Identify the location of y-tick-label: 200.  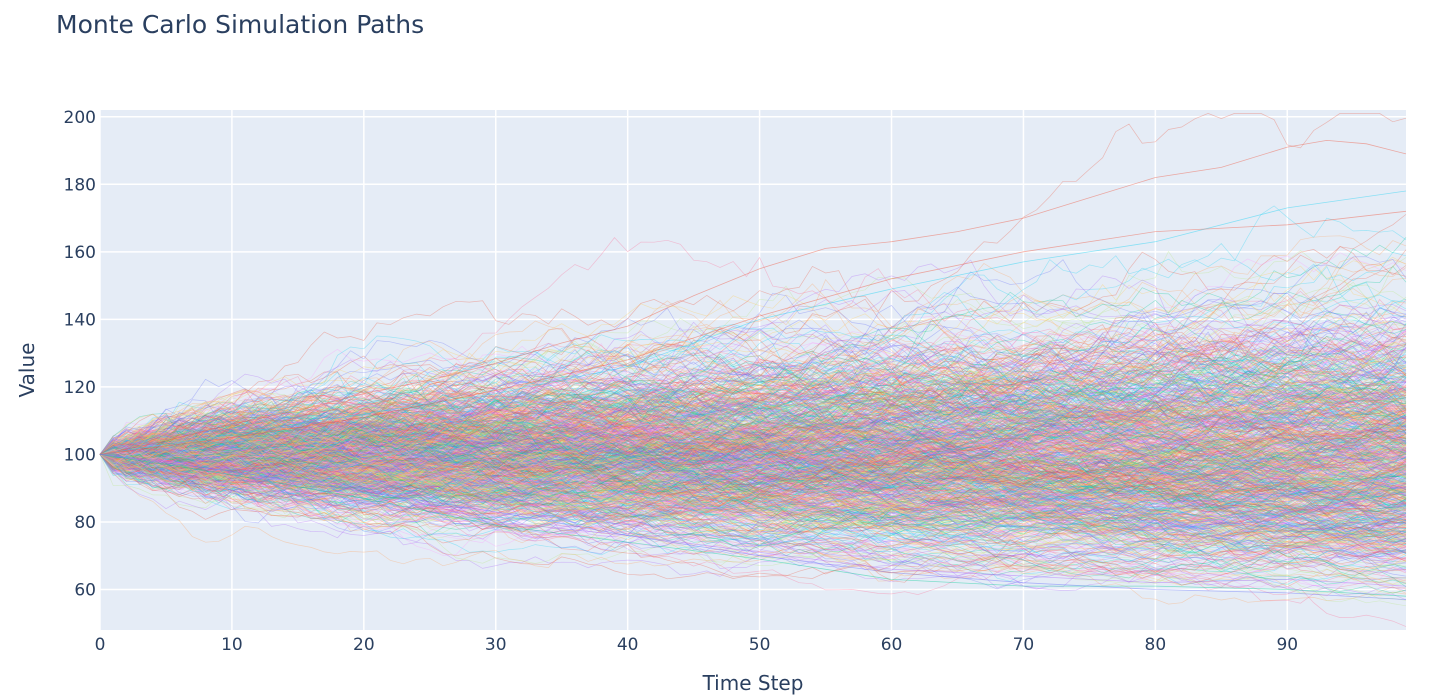
(80, 118).